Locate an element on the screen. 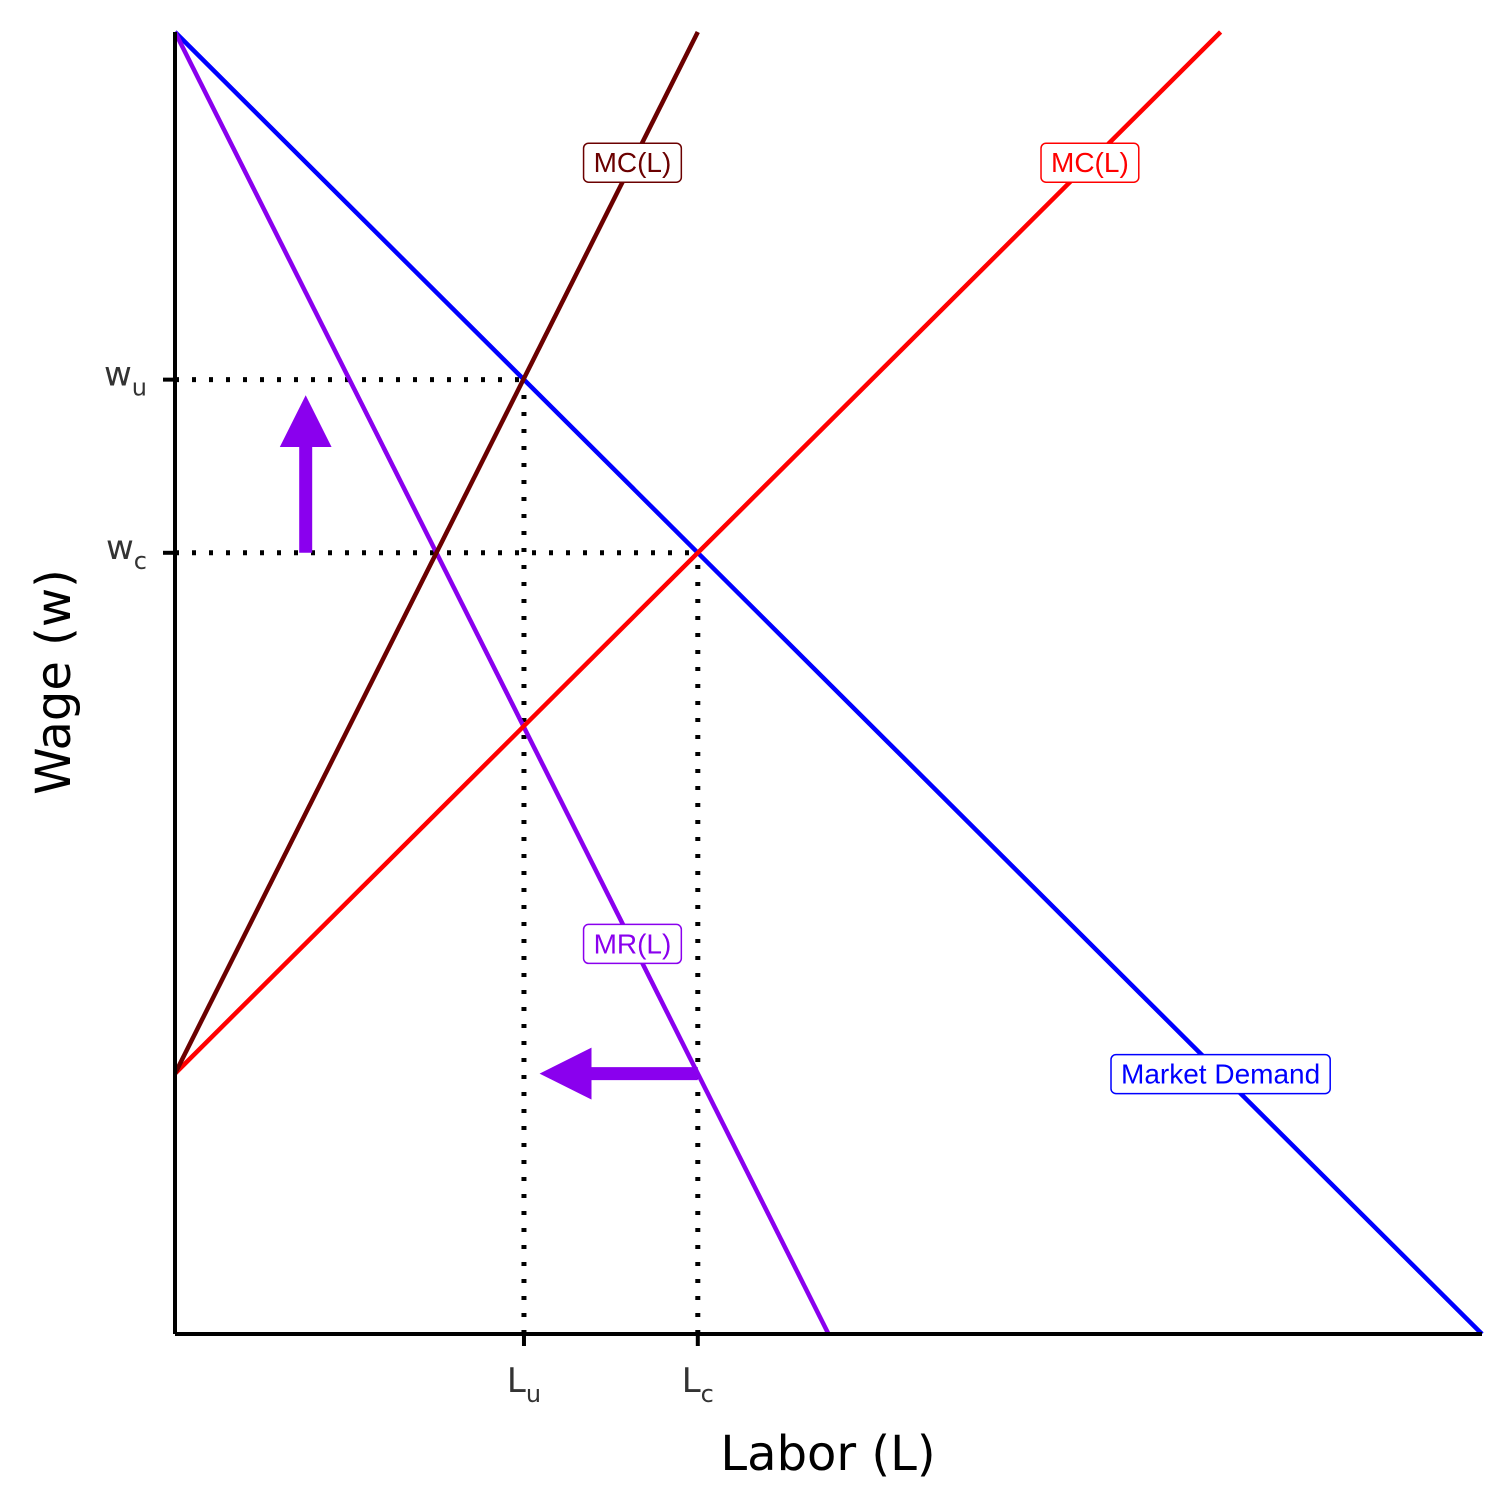 Image resolution: width=1512 pixels, height=1512 pixels. supply-label: MC(L) is located at coordinates (1090, 162).